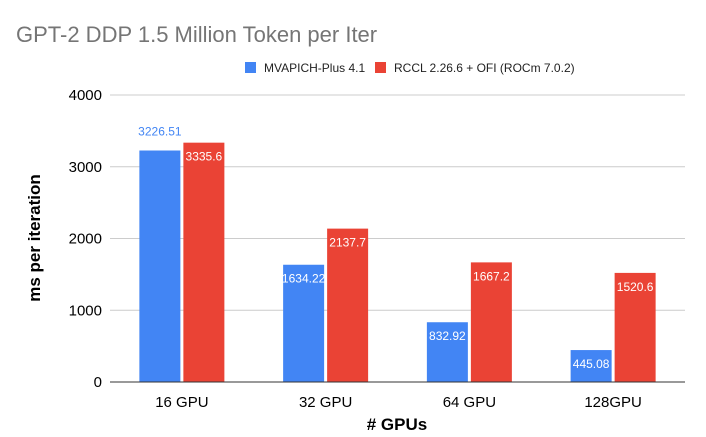 The width and height of the screenshot is (706, 437). What do you see at coordinates (314, 68) in the screenshot?
I see `legend-label-mvapich: MVAPICH-Plus 4.1` at bounding box center [314, 68].